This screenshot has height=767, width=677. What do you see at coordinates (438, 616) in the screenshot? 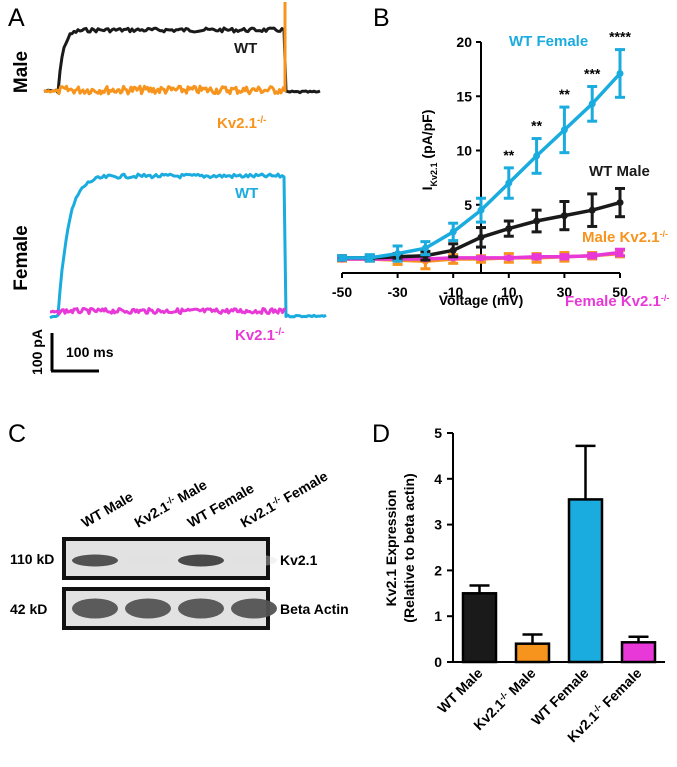
I see `d-y-tick-label-1: 1` at bounding box center [438, 616].